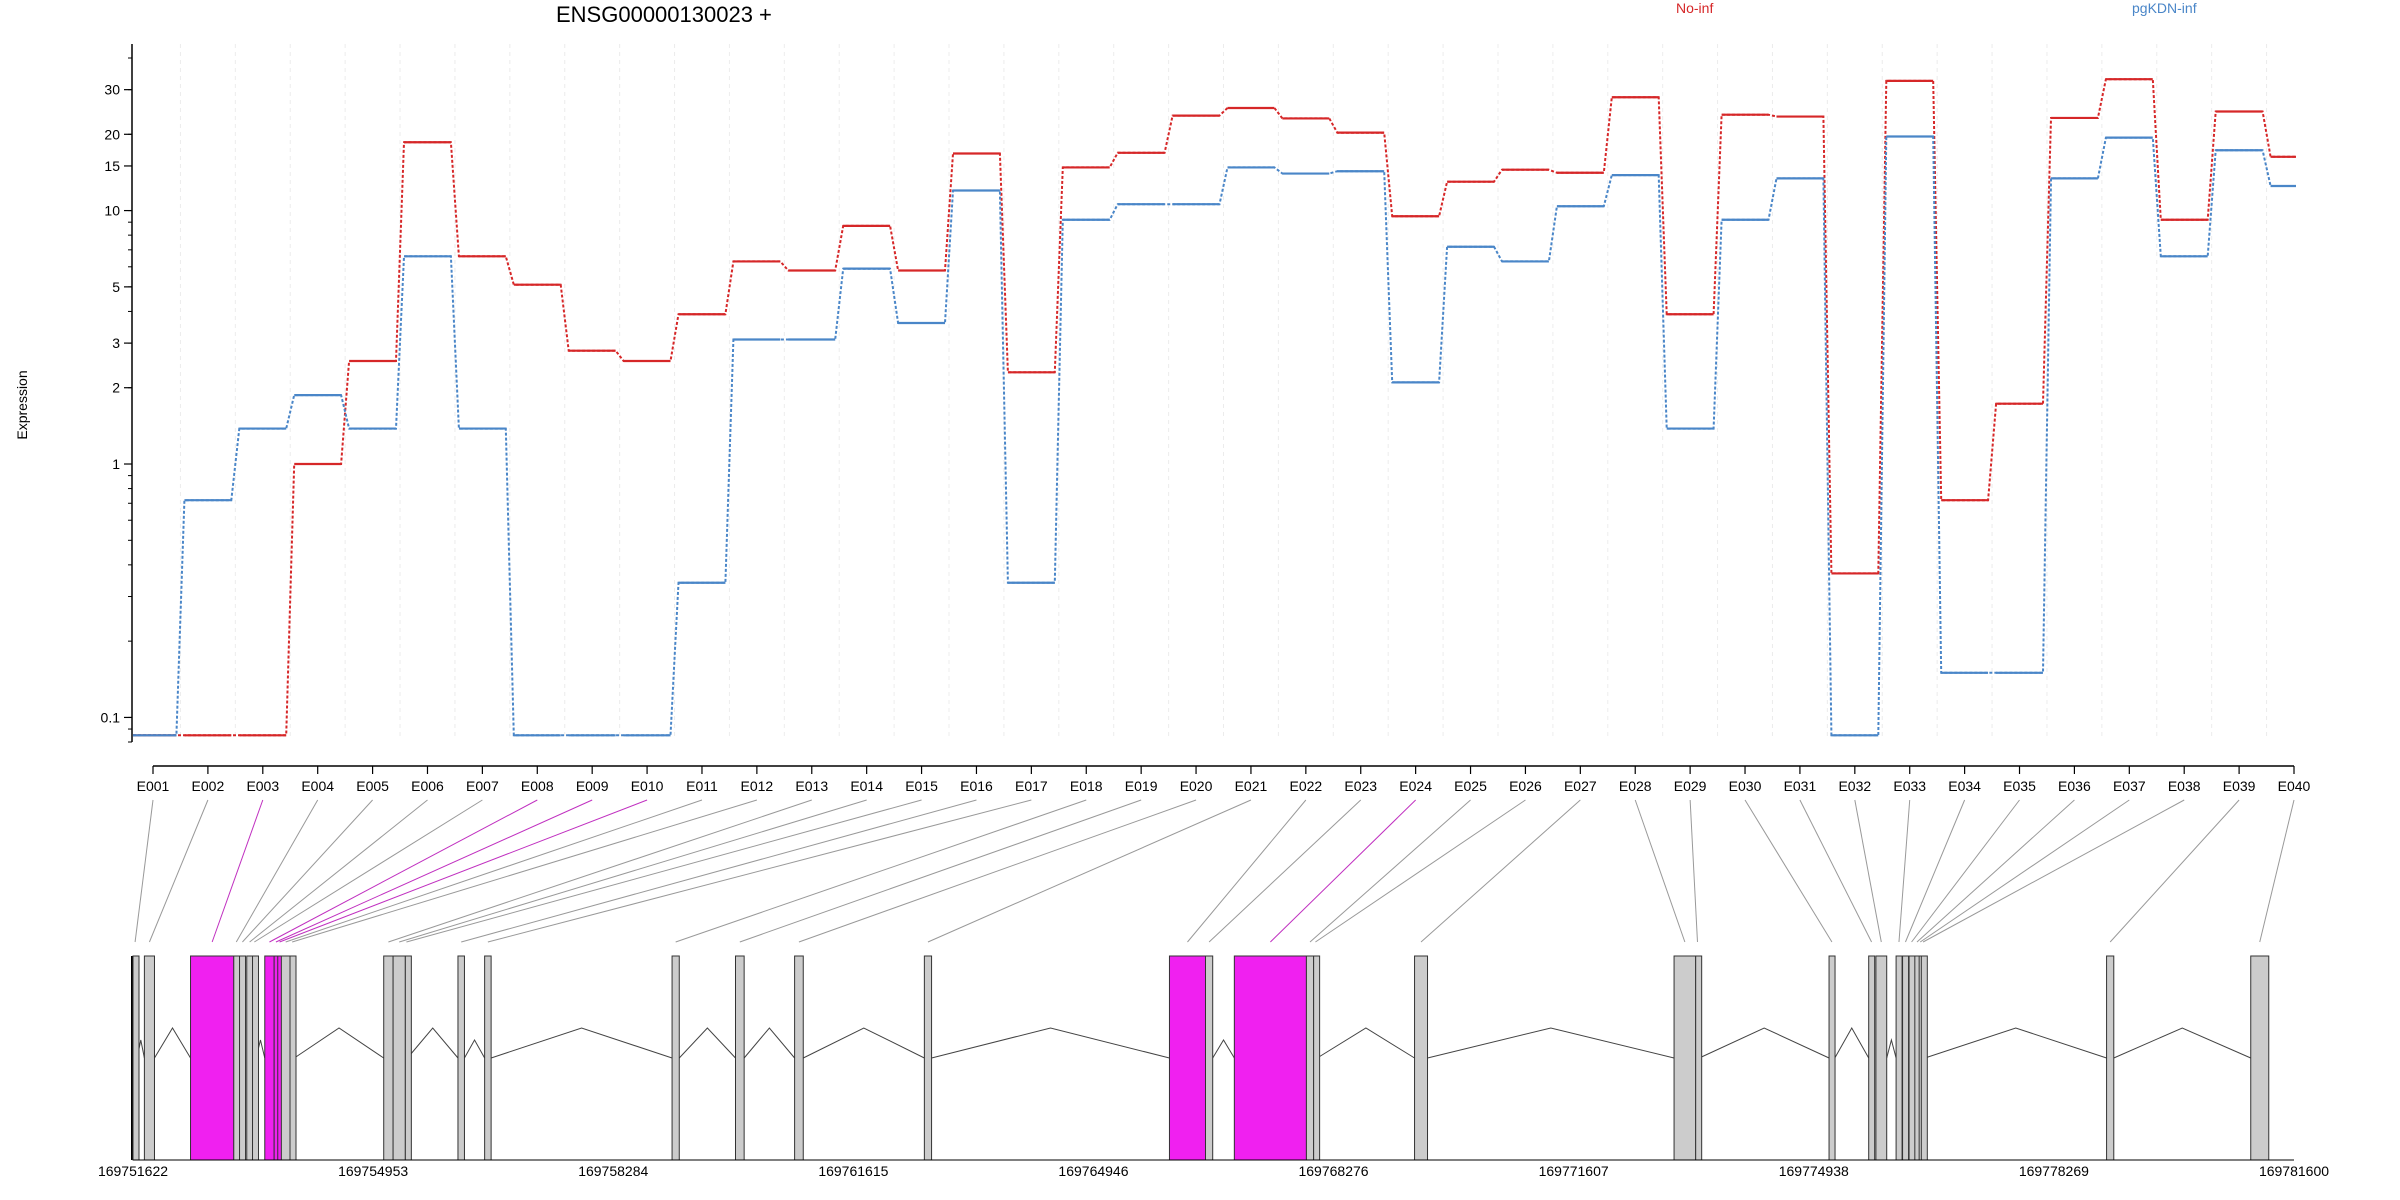 This screenshot has width=2400, height=1200. What do you see at coordinates (1580, 786) in the screenshot?
I see `x-tick-label-E027: E027` at bounding box center [1580, 786].